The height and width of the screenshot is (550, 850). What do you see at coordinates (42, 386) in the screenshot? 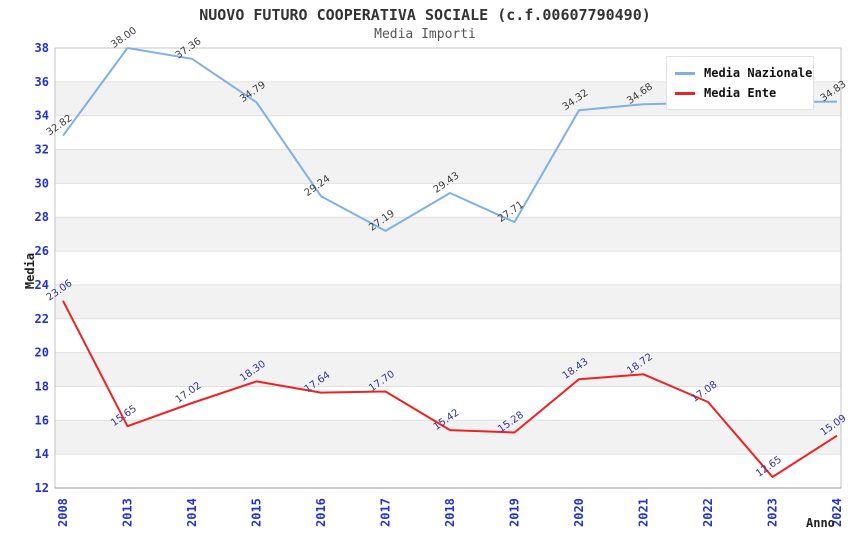
I see `y-tick-label: 18` at bounding box center [42, 386].